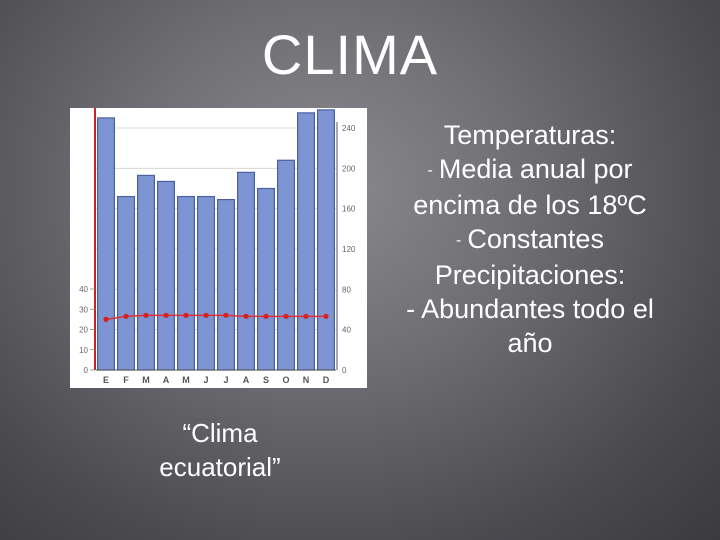 This screenshot has height=540, width=720. Describe the element at coordinates (349, 168) in the screenshot. I see `right-tick-label: 200` at that location.